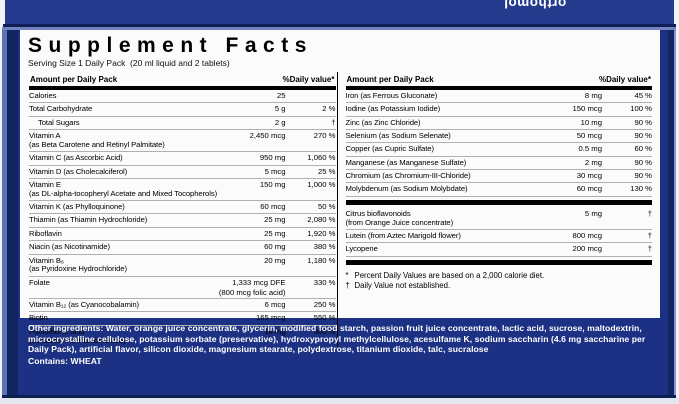  I want to click on nutrient-daily-value: 380 %, so click(324, 247).